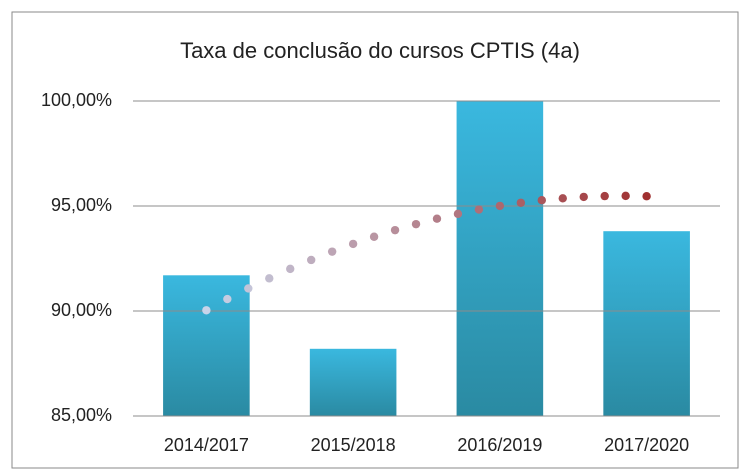 The width and height of the screenshot is (740, 470). What do you see at coordinates (76, 100) in the screenshot?
I see `y-tick-label: 100,00%` at bounding box center [76, 100].